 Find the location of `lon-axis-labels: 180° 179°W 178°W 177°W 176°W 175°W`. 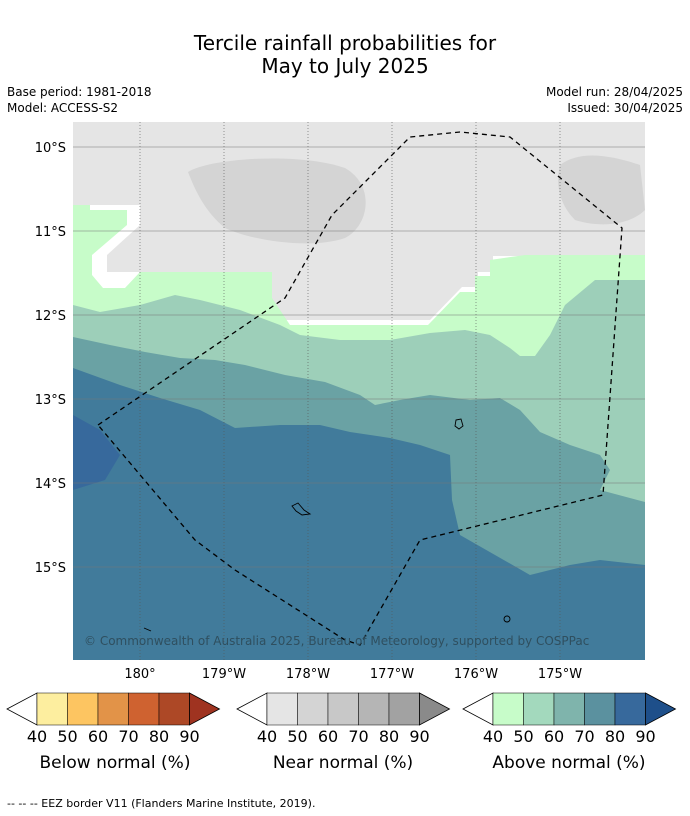

lon-axis-labels: 180° 179°W 178°W 177°W 176°W 175°W is located at coordinates (353, 674).